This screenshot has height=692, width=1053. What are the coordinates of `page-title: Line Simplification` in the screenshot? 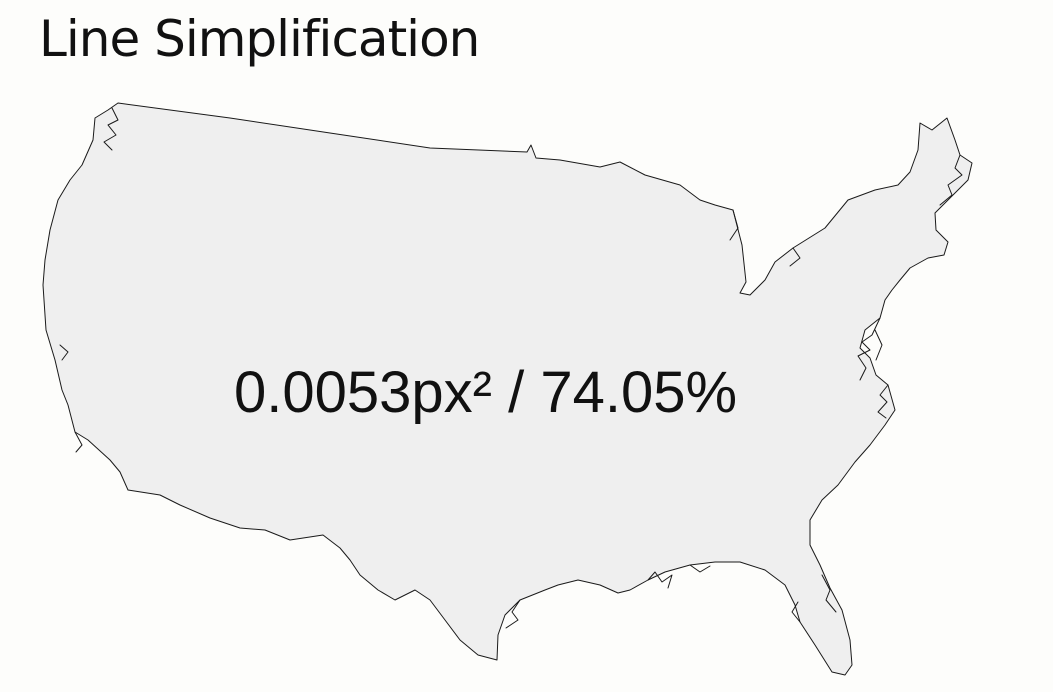 It's located at (259, 39).